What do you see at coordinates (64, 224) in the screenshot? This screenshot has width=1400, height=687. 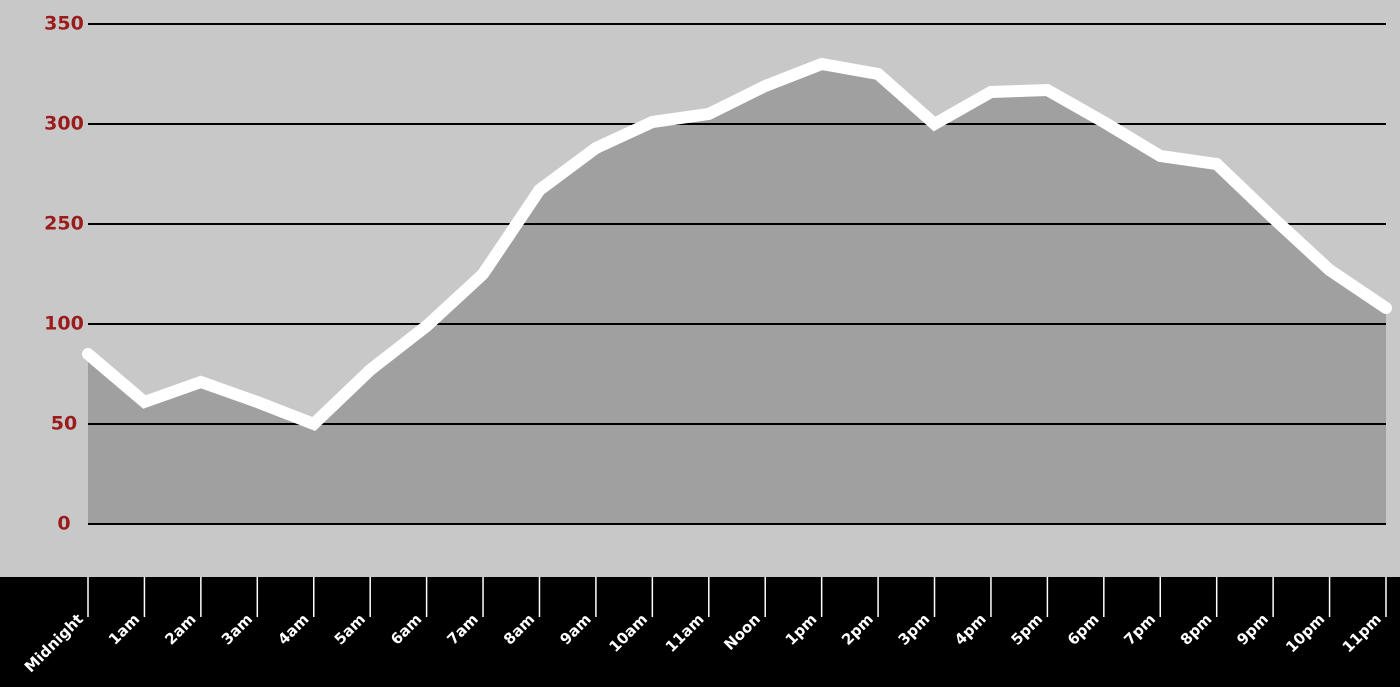 I see `y-tick-label: 250` at bounding box center [64, 224].